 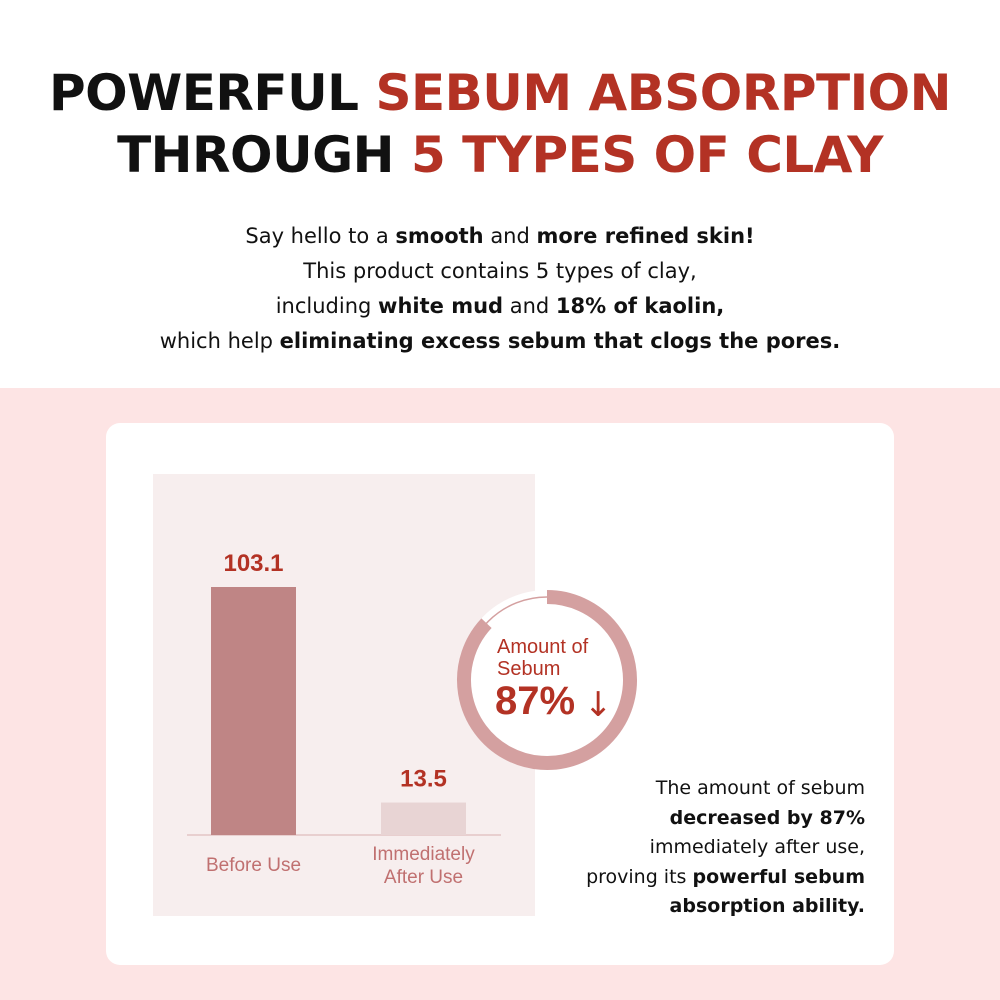 I want to click on text-line: absorption ability., so click(x=725, y=907).